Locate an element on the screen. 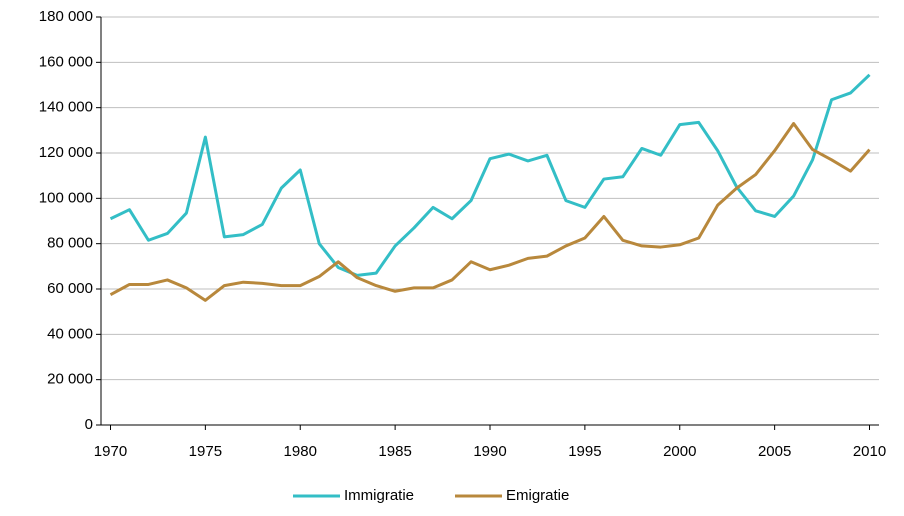 This screenshot has width=904, height=516. legend-label: Immigratie is located at coordinates (379, 495).